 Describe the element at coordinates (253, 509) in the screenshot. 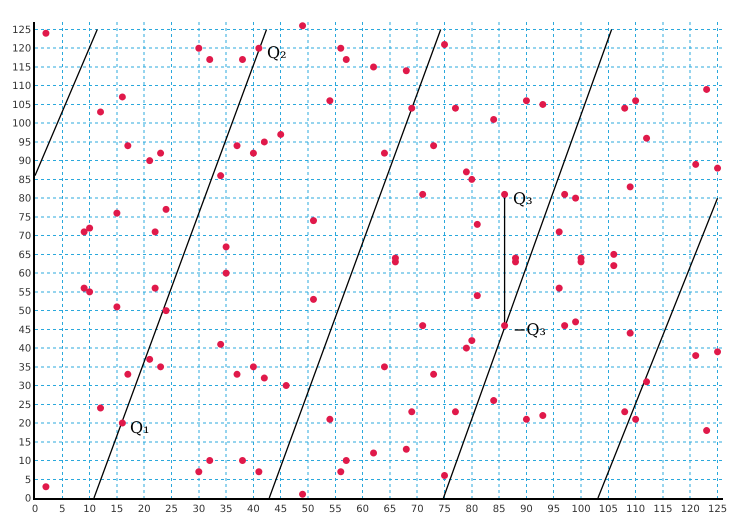

I see `x-tick-label: 40` at that location.